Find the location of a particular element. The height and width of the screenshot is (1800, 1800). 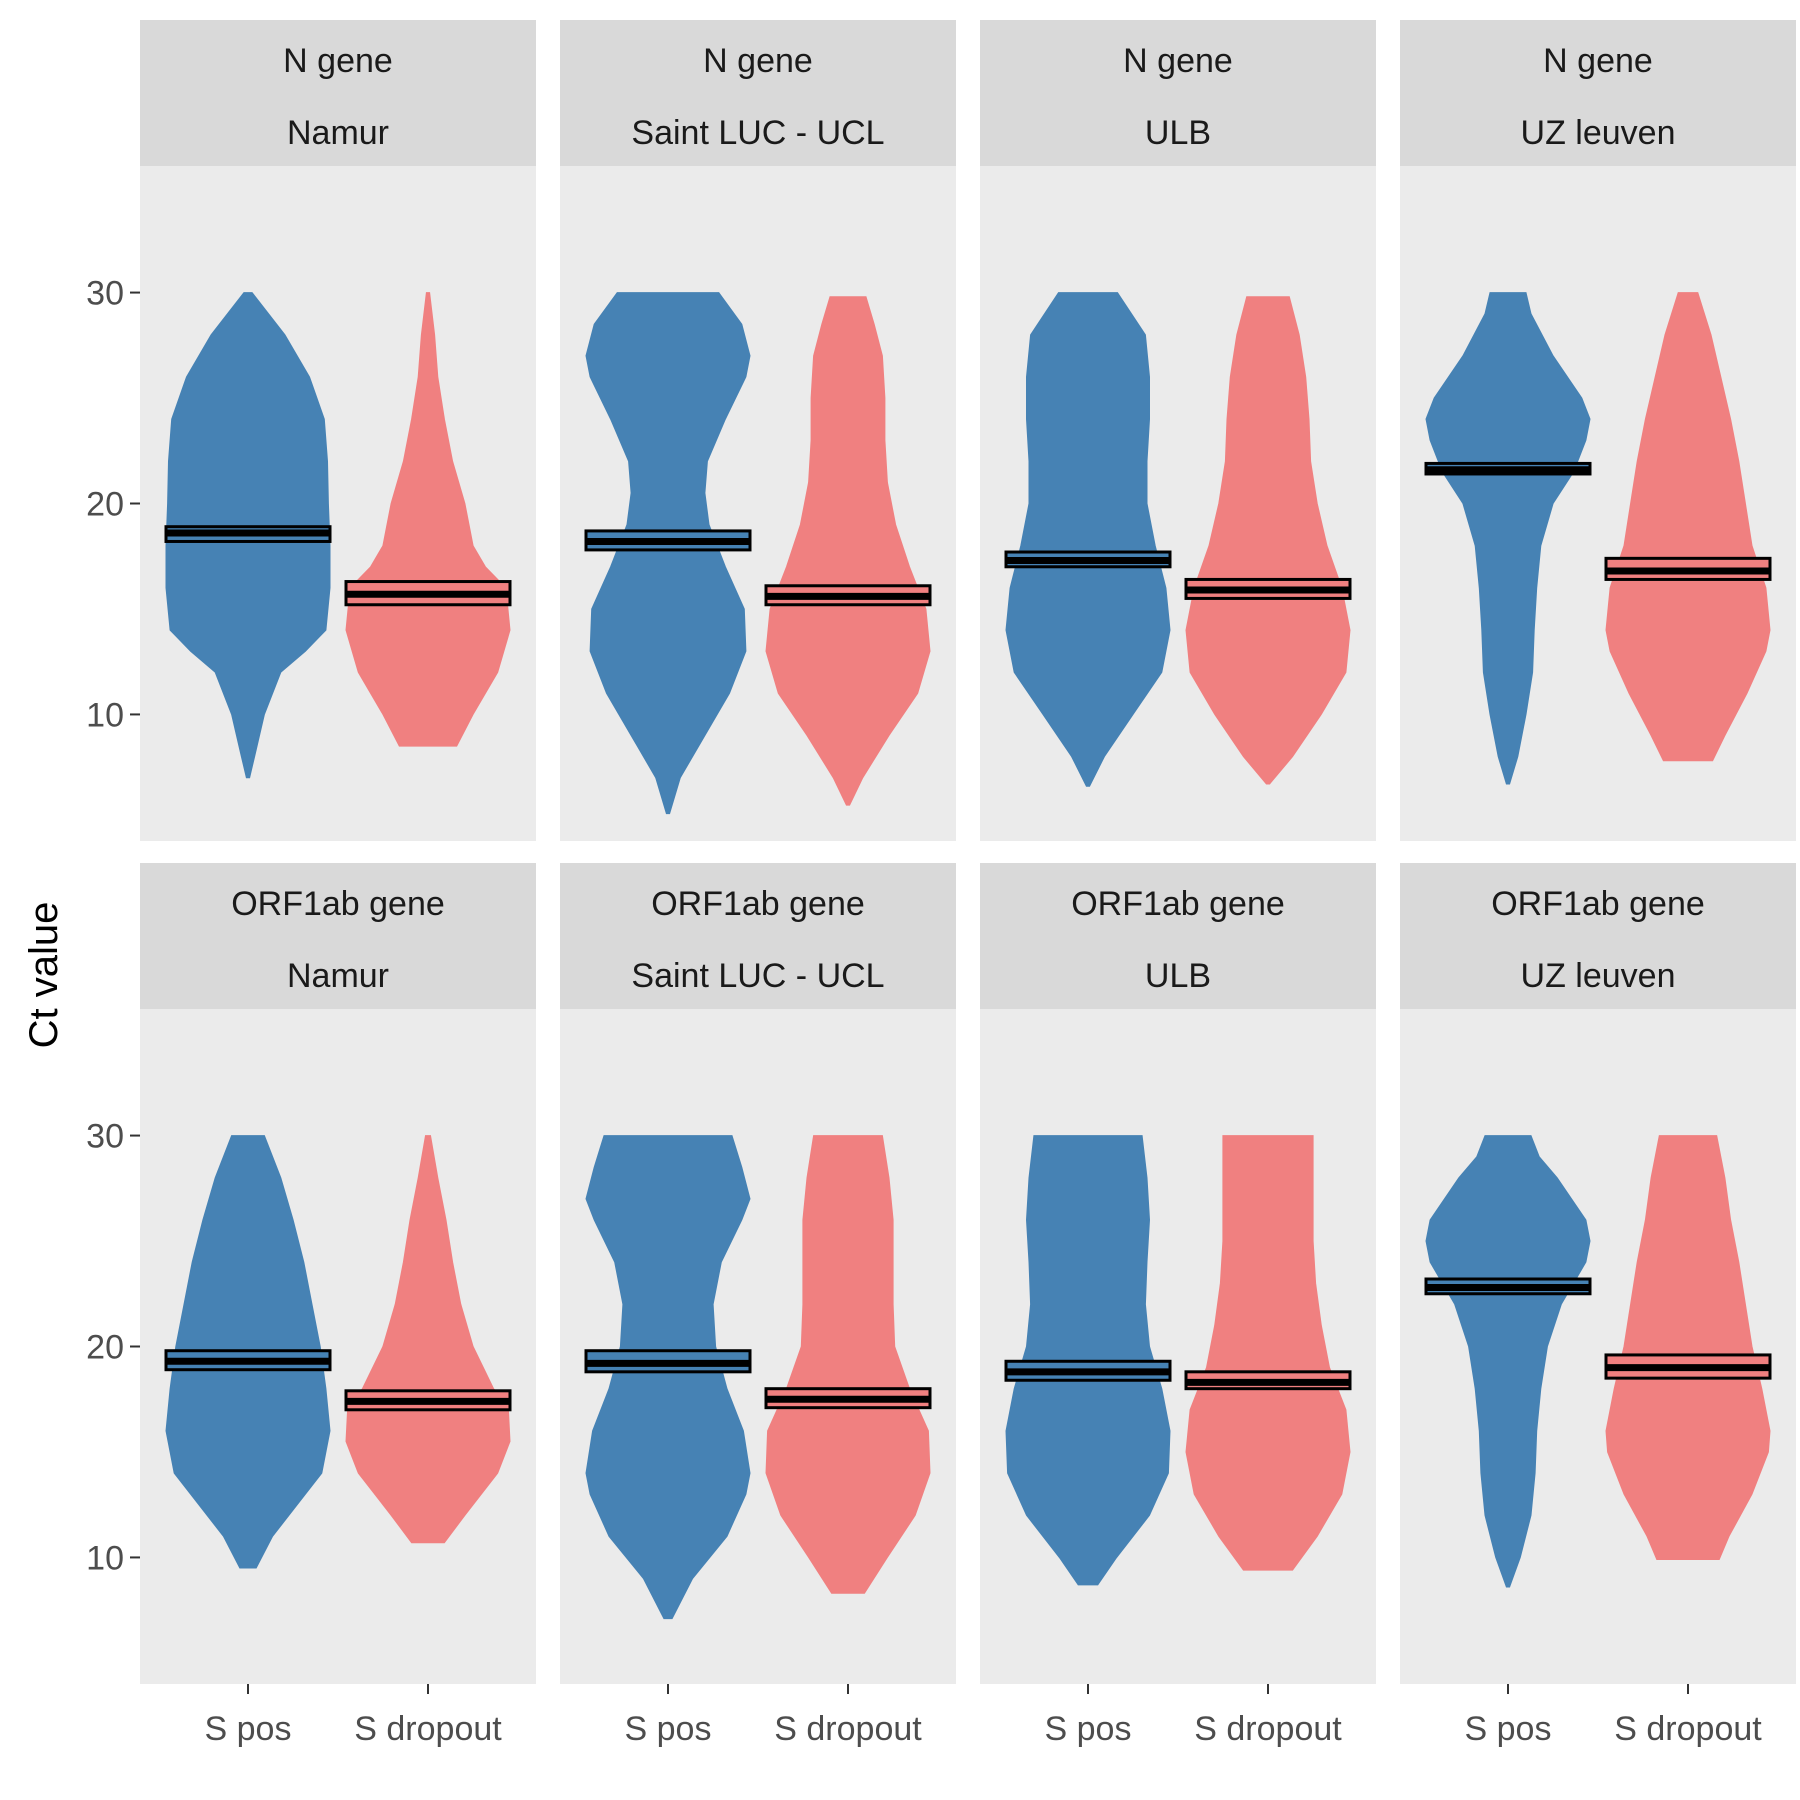

panel-orf1ab-gene-namur: ORF1ab gene Namur 10 20 30 S pos S dropout is located at coordinates (311, 1305).